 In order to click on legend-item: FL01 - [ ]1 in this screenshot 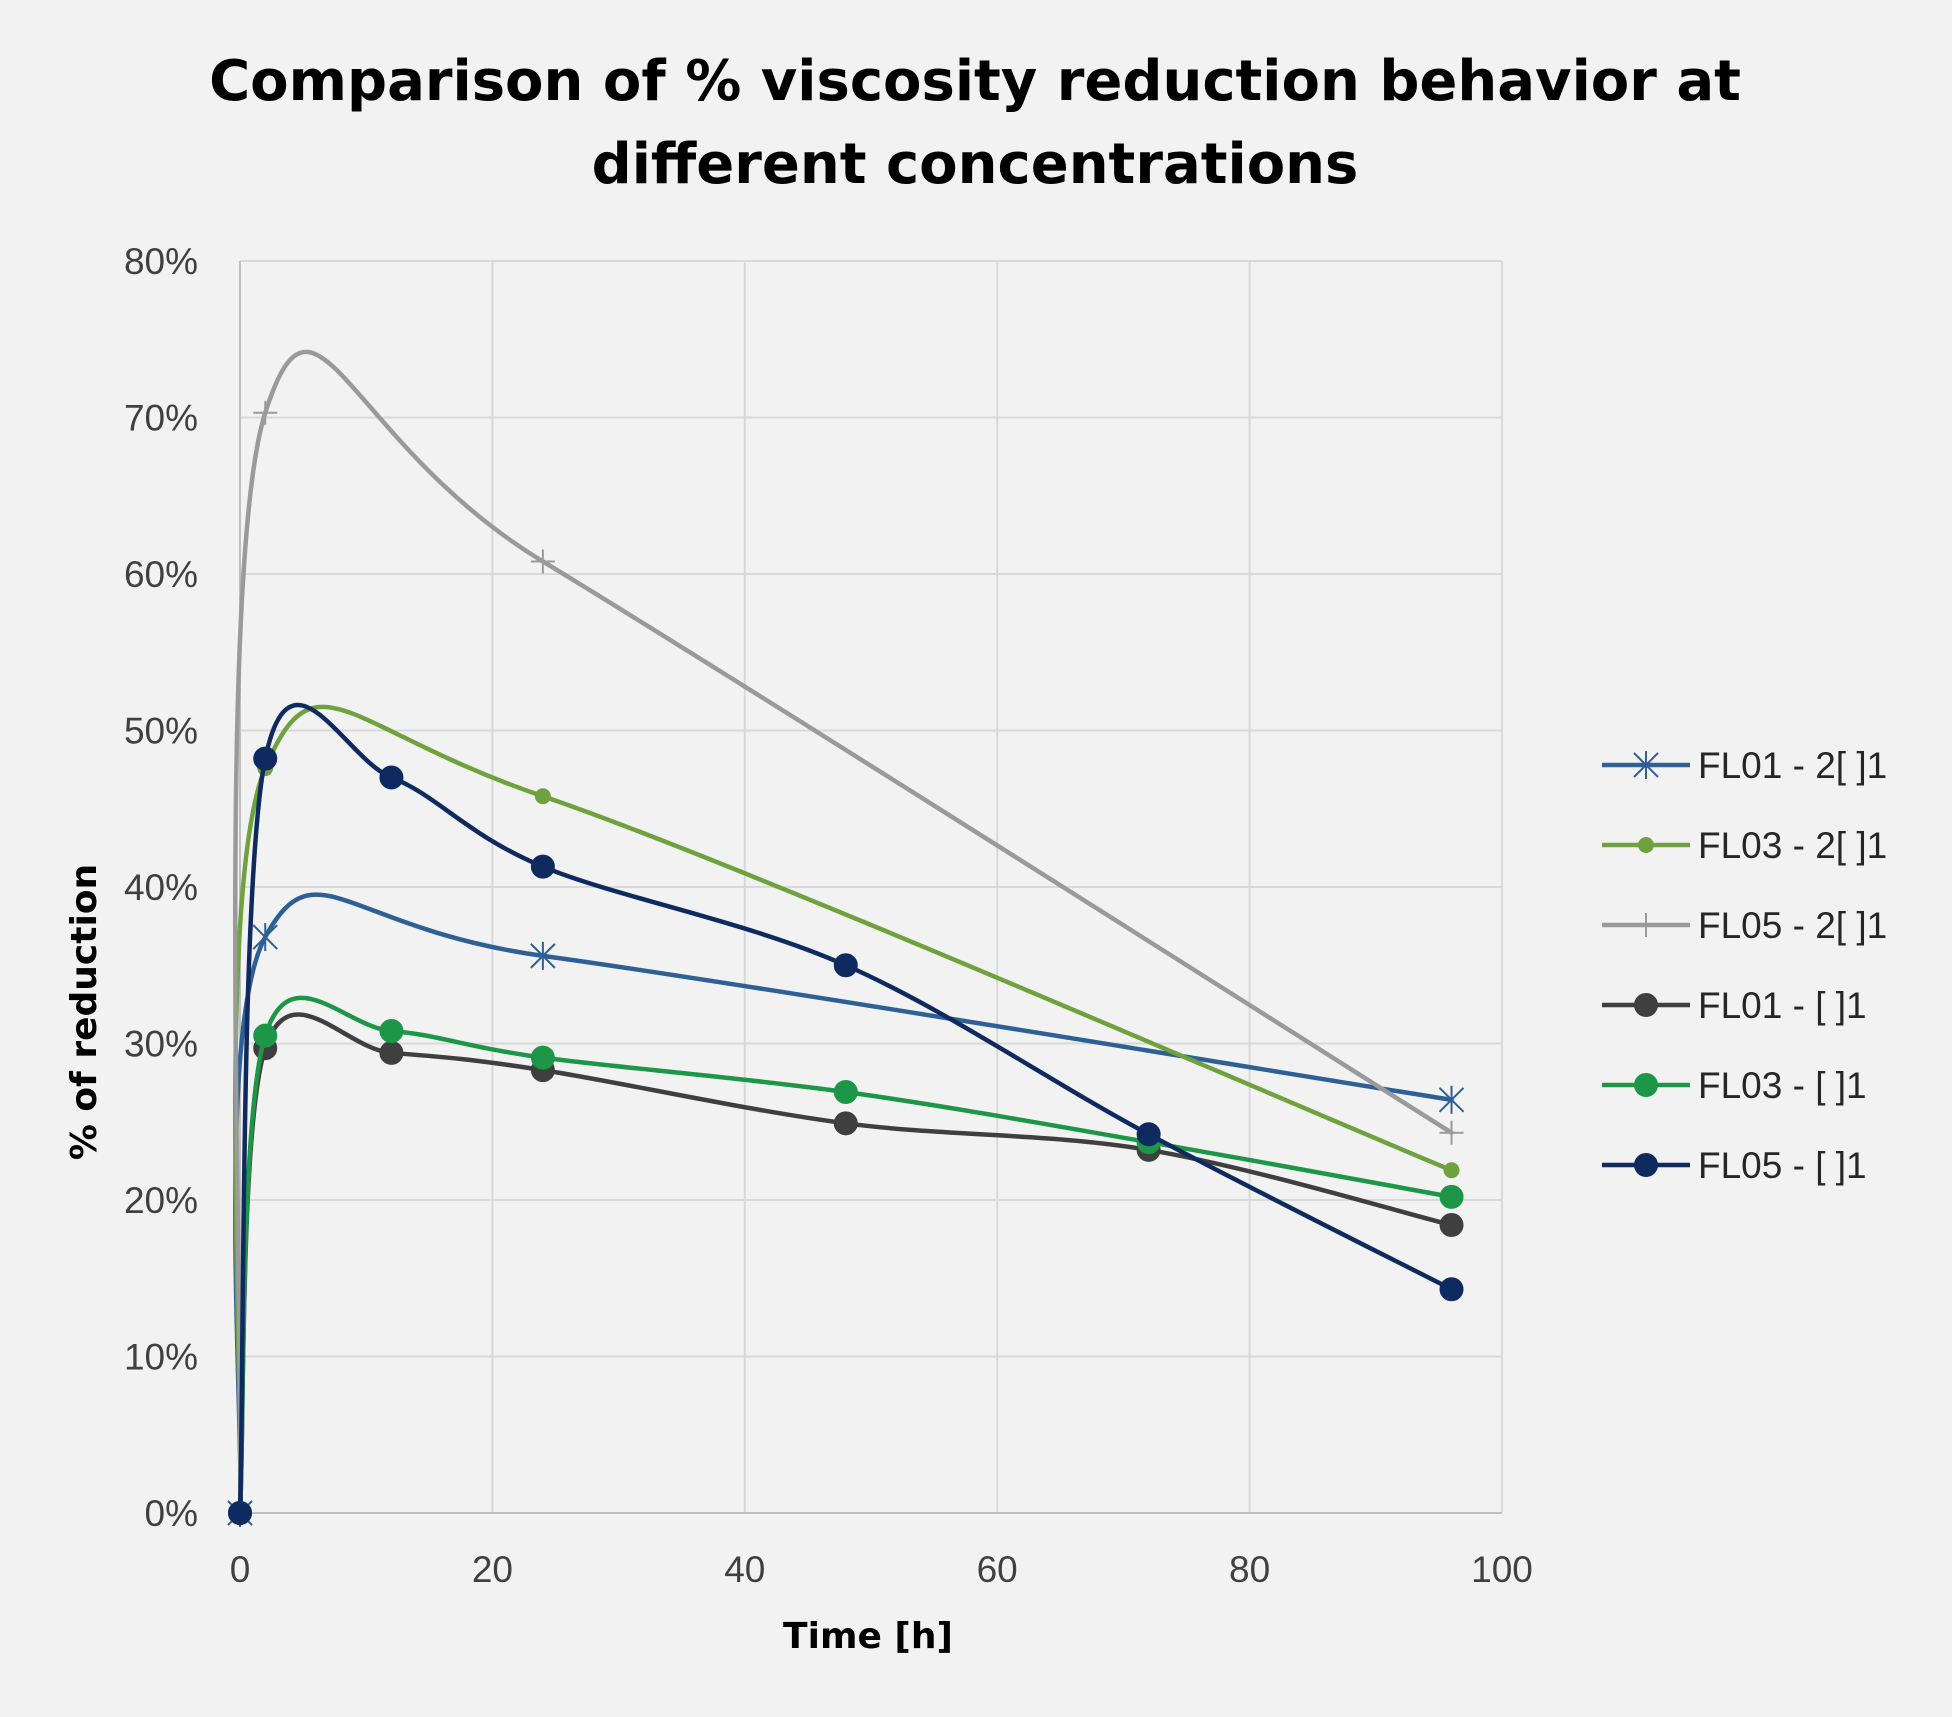, I will do `click(1734, 1005)`.